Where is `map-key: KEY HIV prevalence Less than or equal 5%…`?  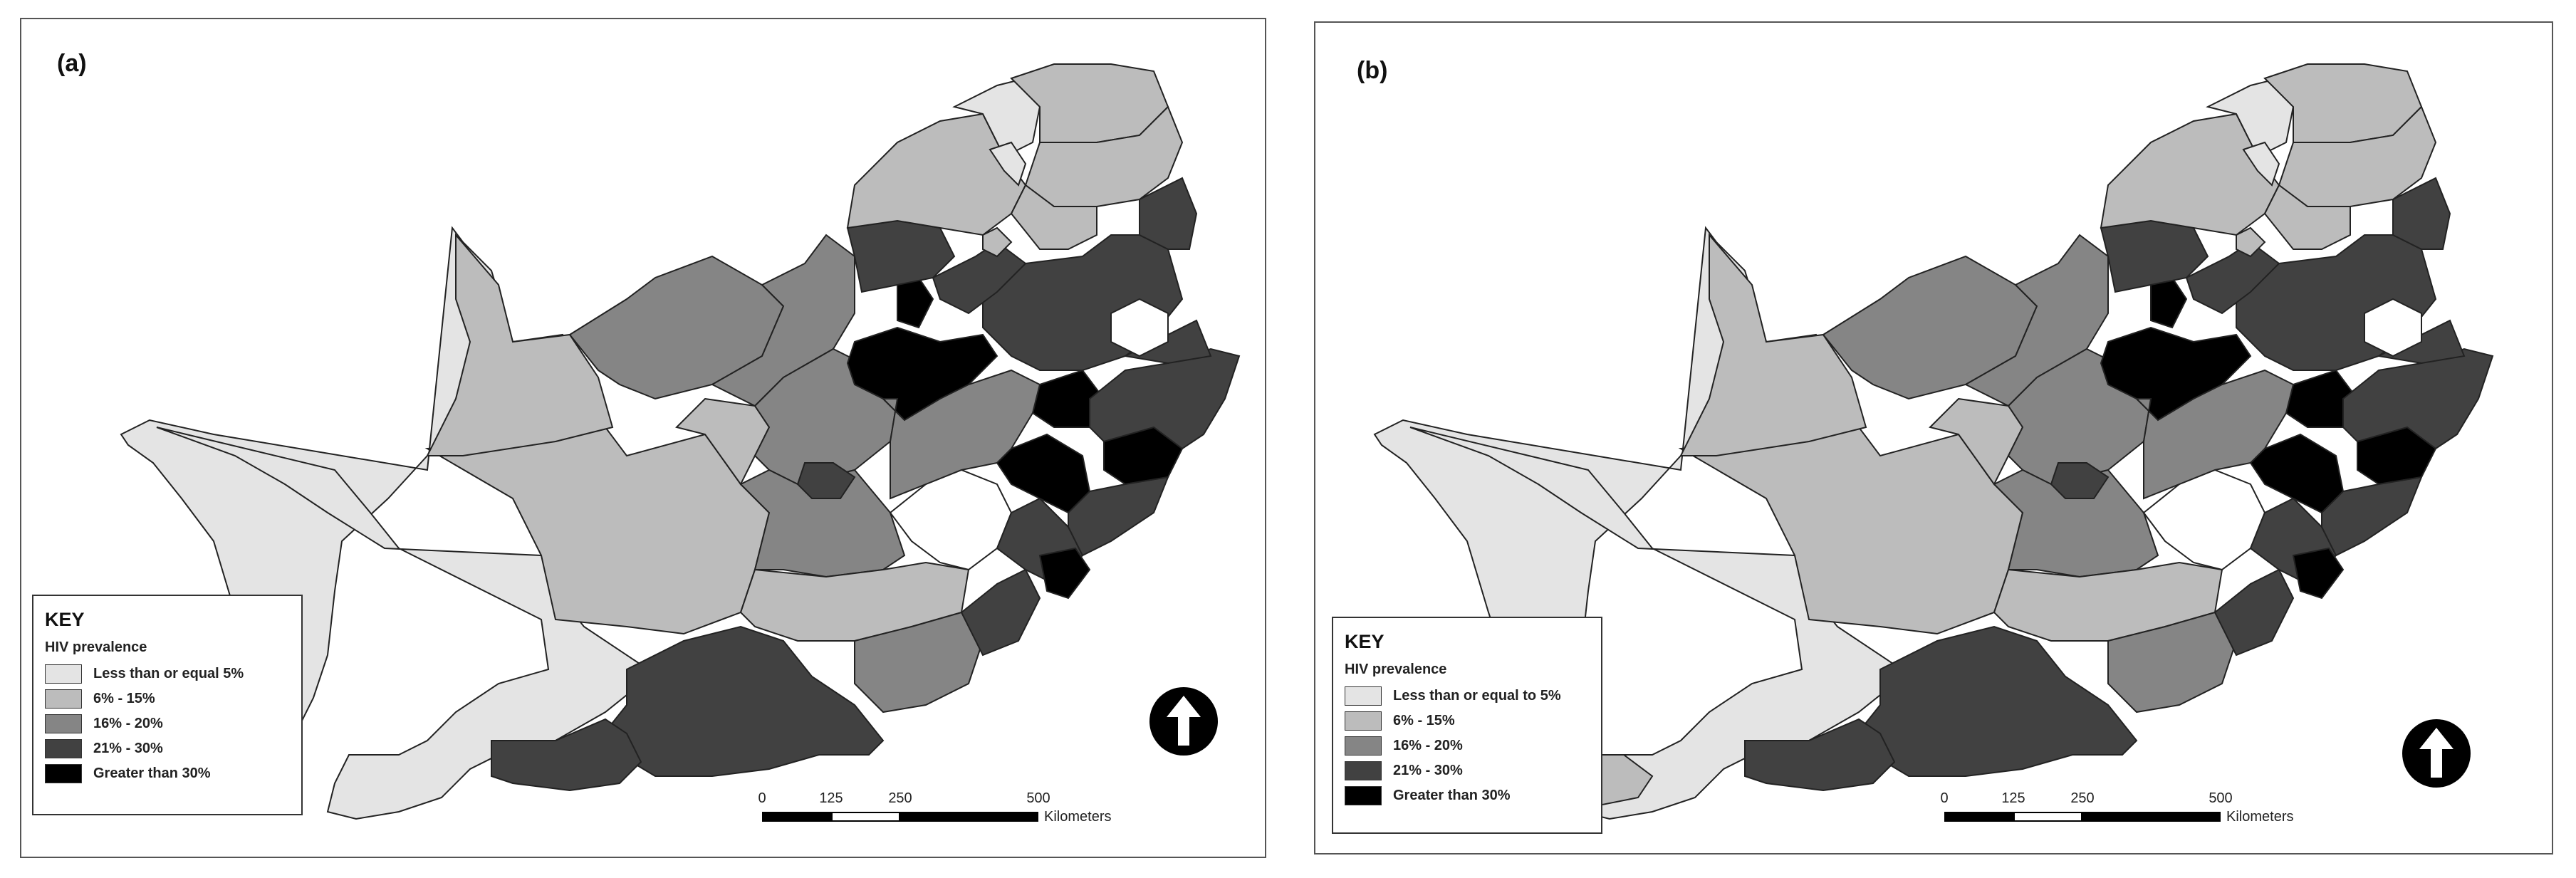 map-key: KEY HIV prevalence Less than or equal 5%… is located at coordinates (167, 705).